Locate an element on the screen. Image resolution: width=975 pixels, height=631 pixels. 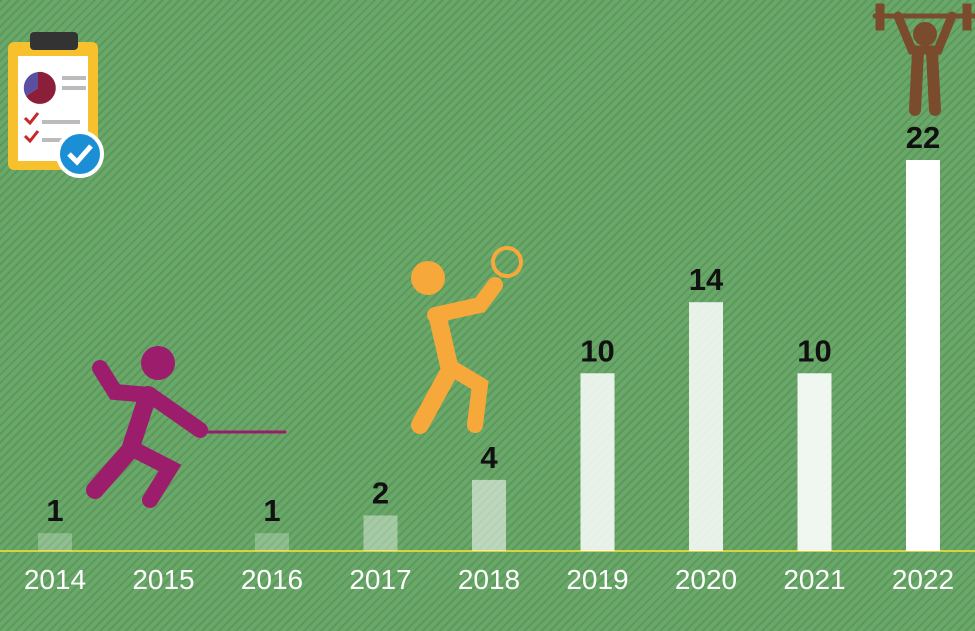
x-tick-label: 2014 is located at coordinates (55, 579).